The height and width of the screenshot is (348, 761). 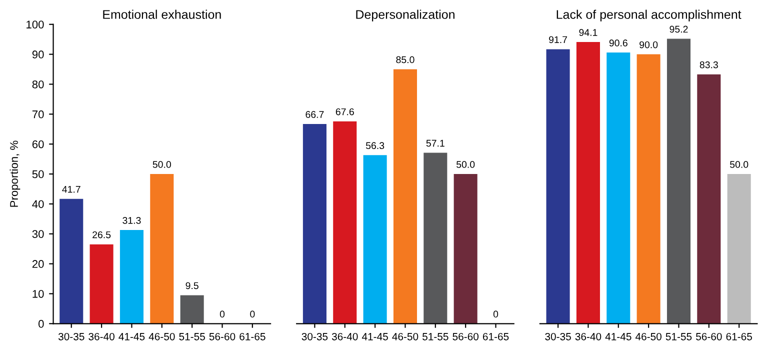 I want to click on chart-title: Depersonalization, so click(x=405, y=16).